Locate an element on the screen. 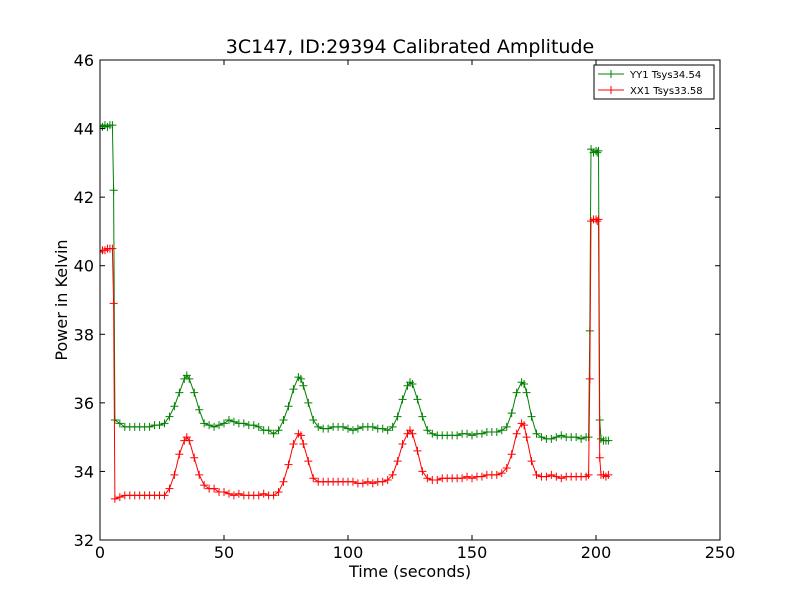 The width and height of the screenshot is (800, 600). legend-box is located at coordinates (654, 82).